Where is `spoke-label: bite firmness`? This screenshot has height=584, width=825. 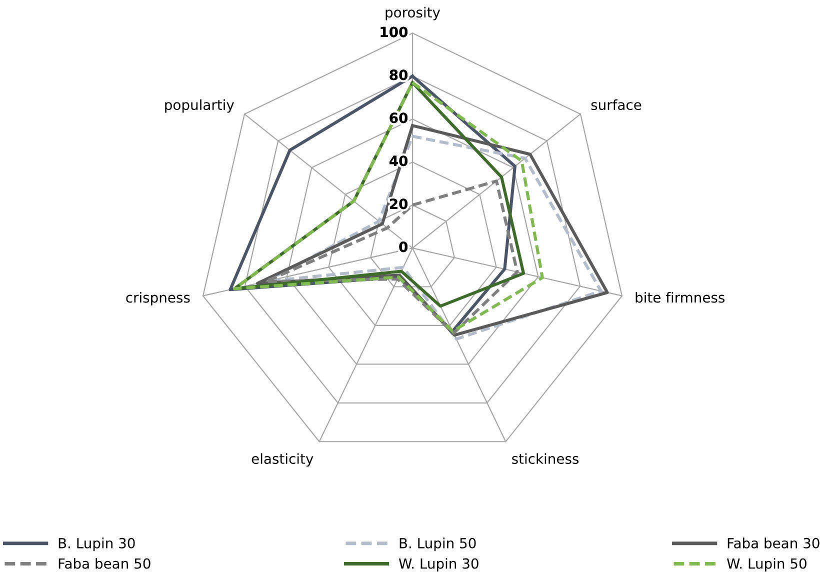
spoke-label: bite firmness is located at coordinates (680, 297).